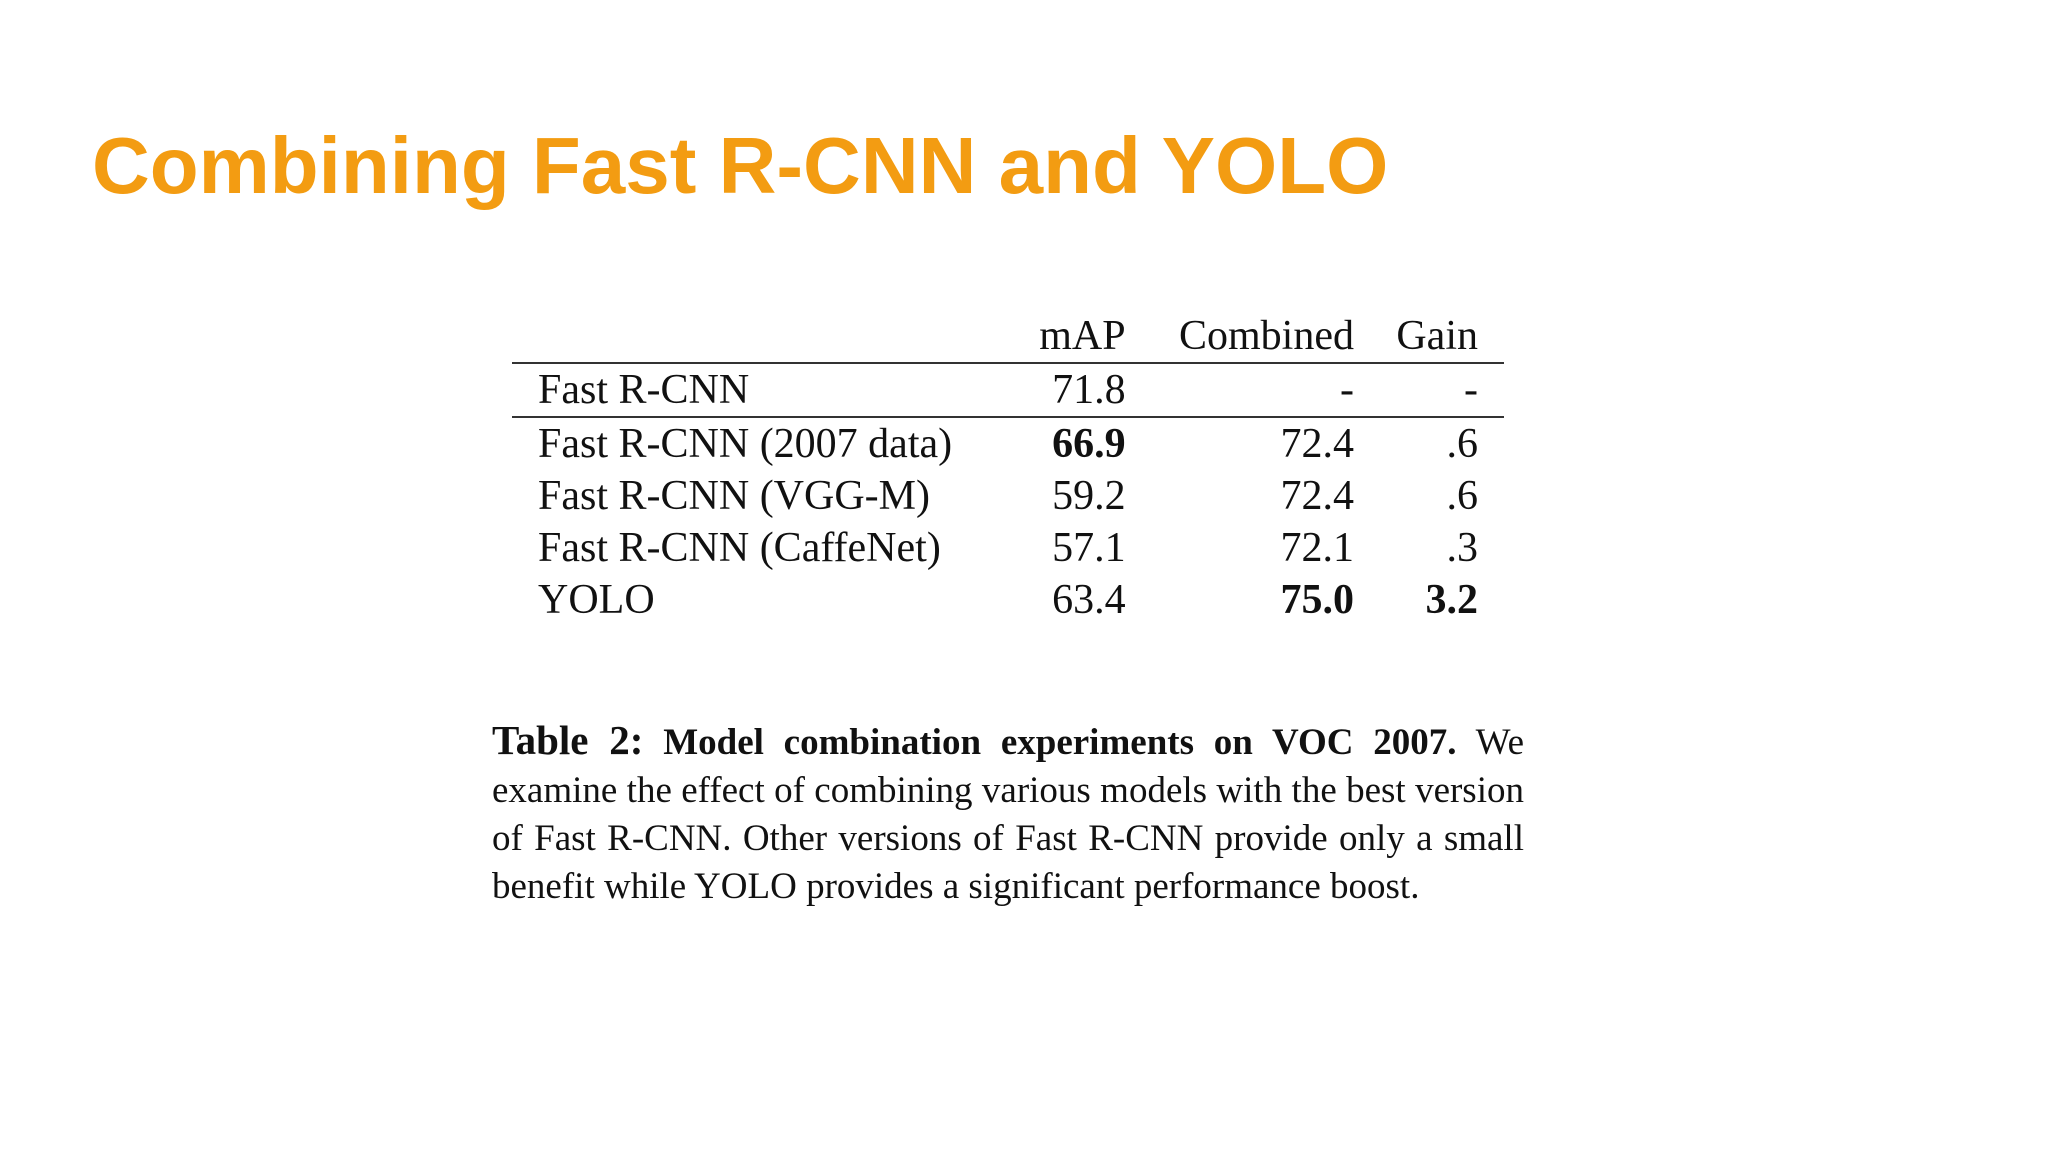 This screenshot has height=1152, width=2048. What do you see at coordinates (1471, 390) in the screenshot?
I see `row-gain: -` at bounding box center [1471, 390].